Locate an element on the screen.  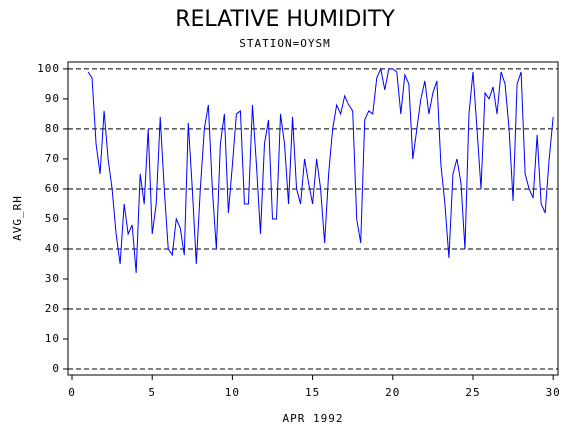
x-tick-label: 20 is located at coordinates (392, 392).